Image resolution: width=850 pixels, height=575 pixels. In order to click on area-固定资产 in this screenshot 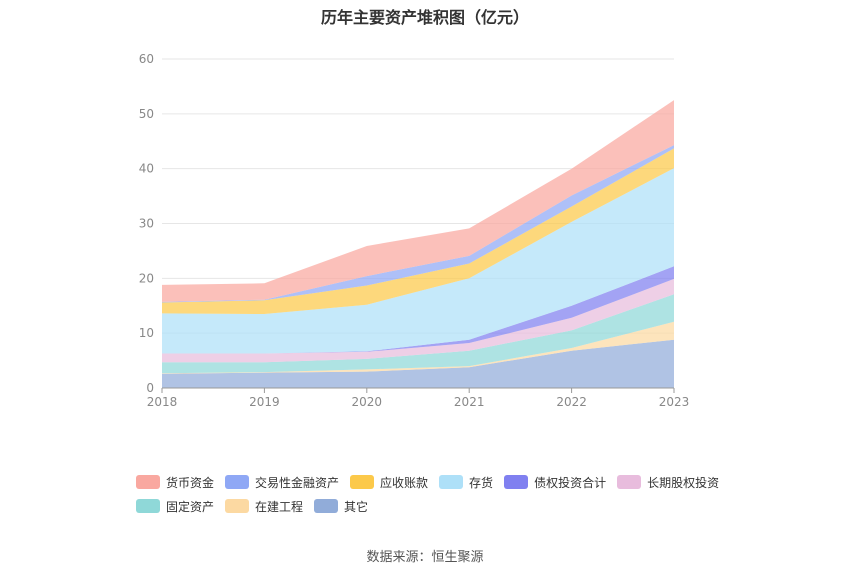, I will do `click(418, 334)`.